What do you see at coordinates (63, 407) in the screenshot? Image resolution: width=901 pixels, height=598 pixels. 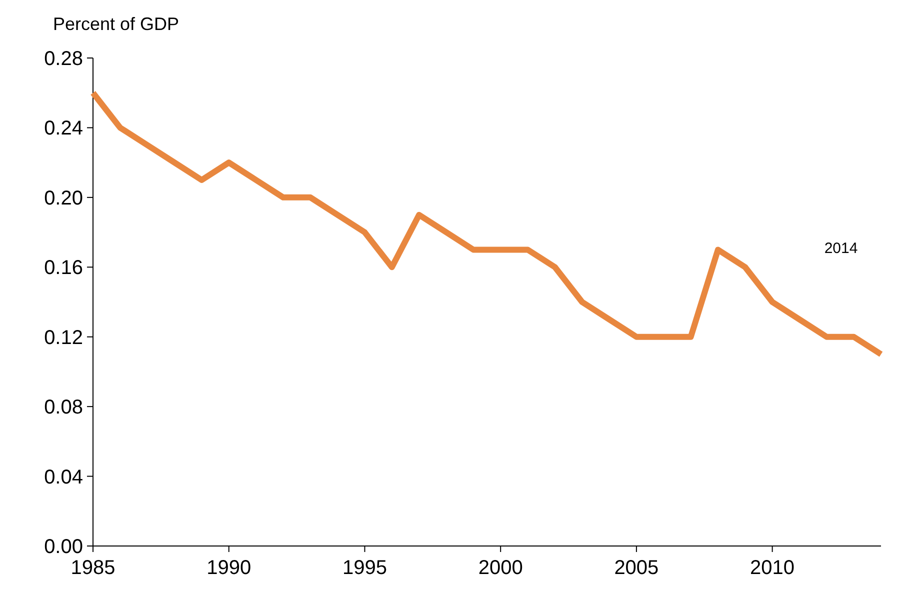 I see `y-tick-label: 0.08` at bounding box center [63, 407].